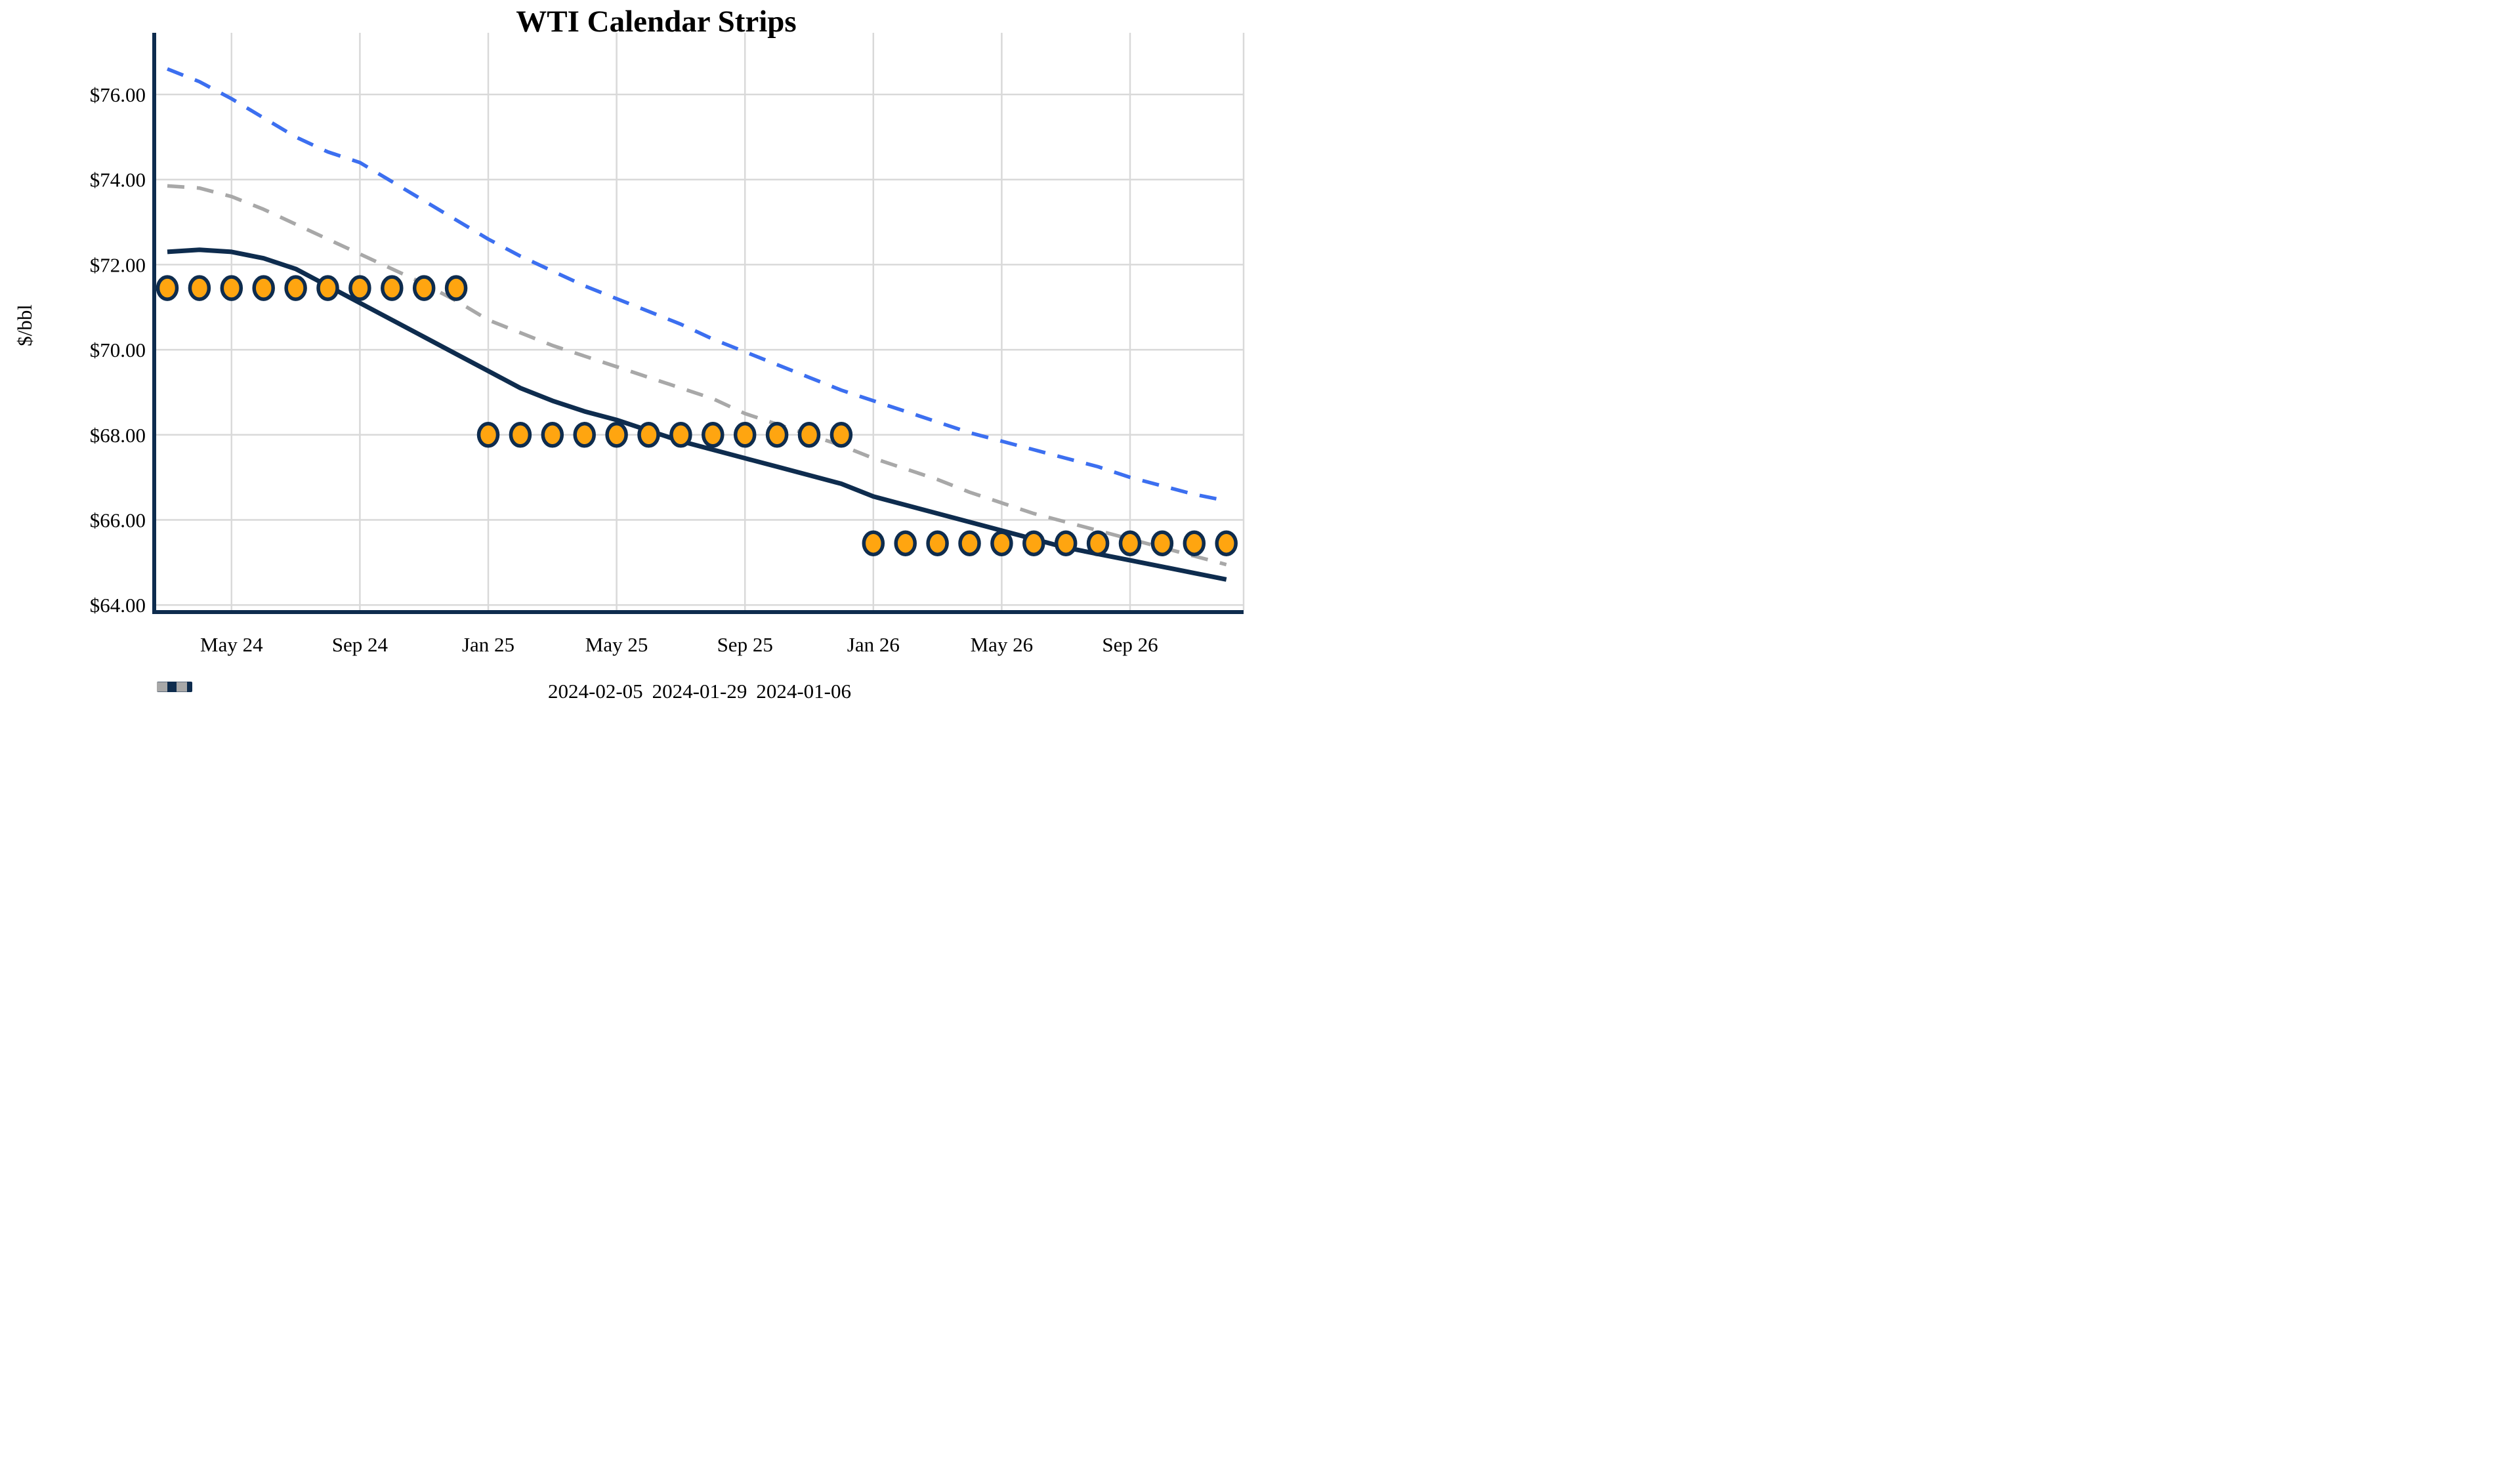  I want to click on legend-label: 2024-02-05, so click(595, 691).